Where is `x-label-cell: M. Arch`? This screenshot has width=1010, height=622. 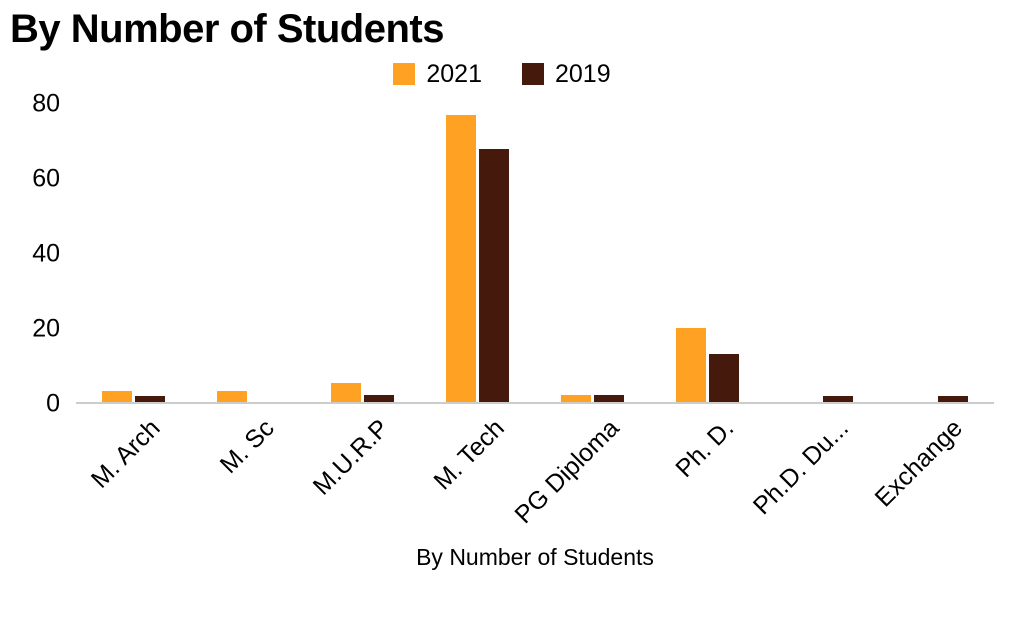
x-label-cell: M. Arch is located at coordinates (133, 467).